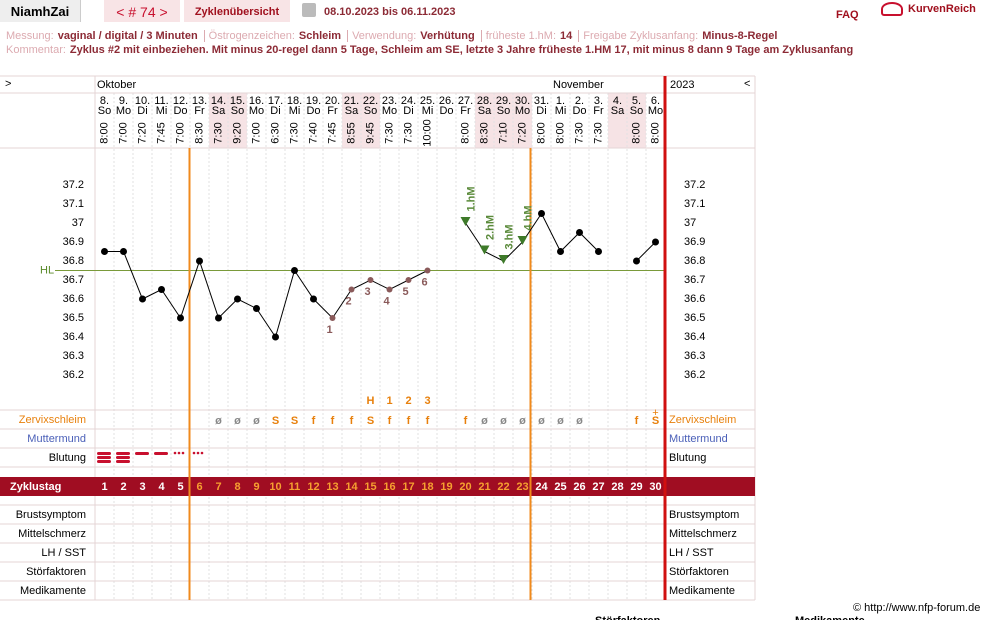  What do you see at coordinates (428, 111) in the screenshot?
I see `weekday: Mi` at bounding box center [428, 111].